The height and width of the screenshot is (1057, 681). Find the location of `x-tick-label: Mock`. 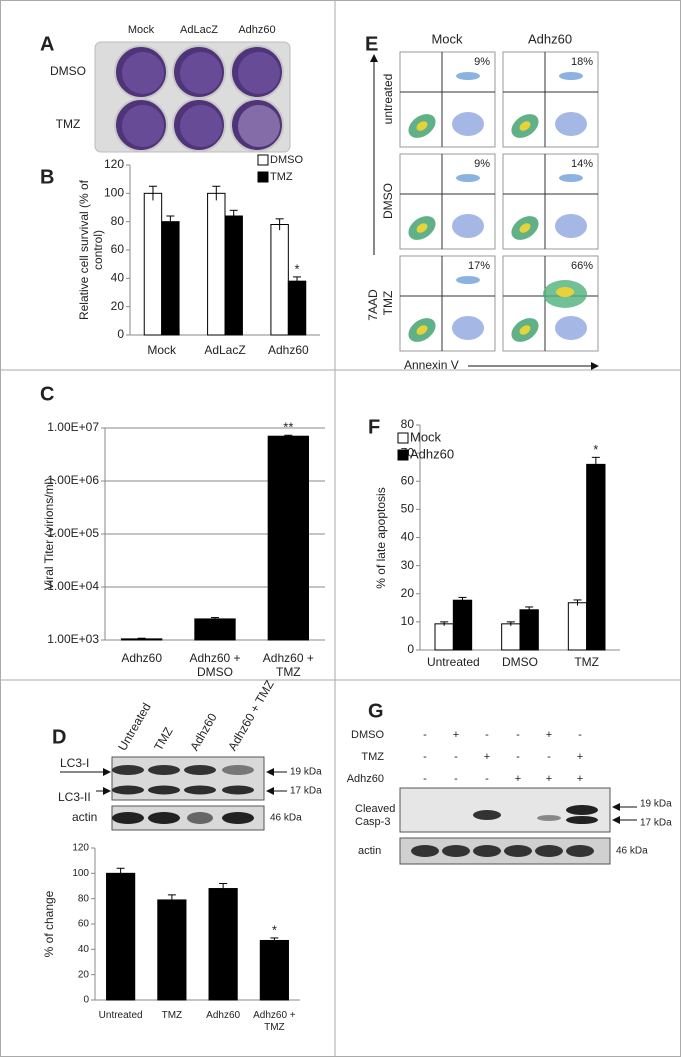

x-tick-label: Mock is located at coordinates (161, 350).